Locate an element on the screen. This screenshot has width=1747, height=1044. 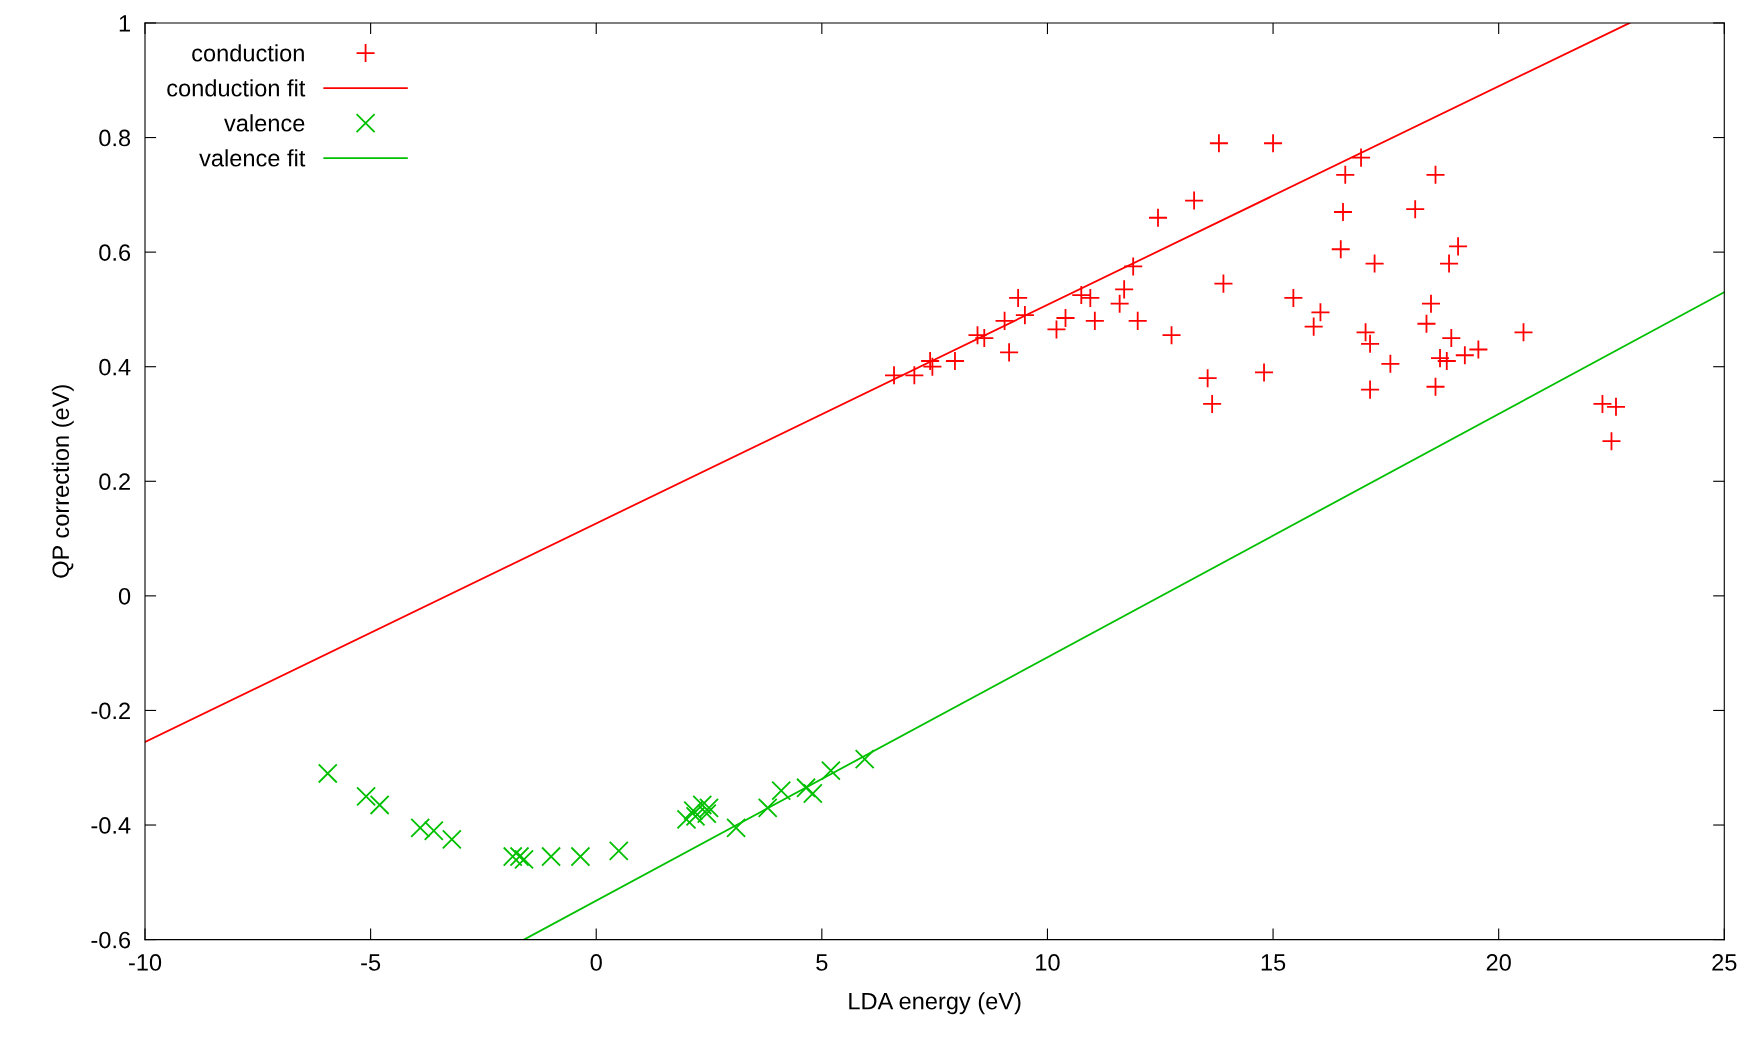
y-tick-label: 0.4 is located at coordinates (115, 367).